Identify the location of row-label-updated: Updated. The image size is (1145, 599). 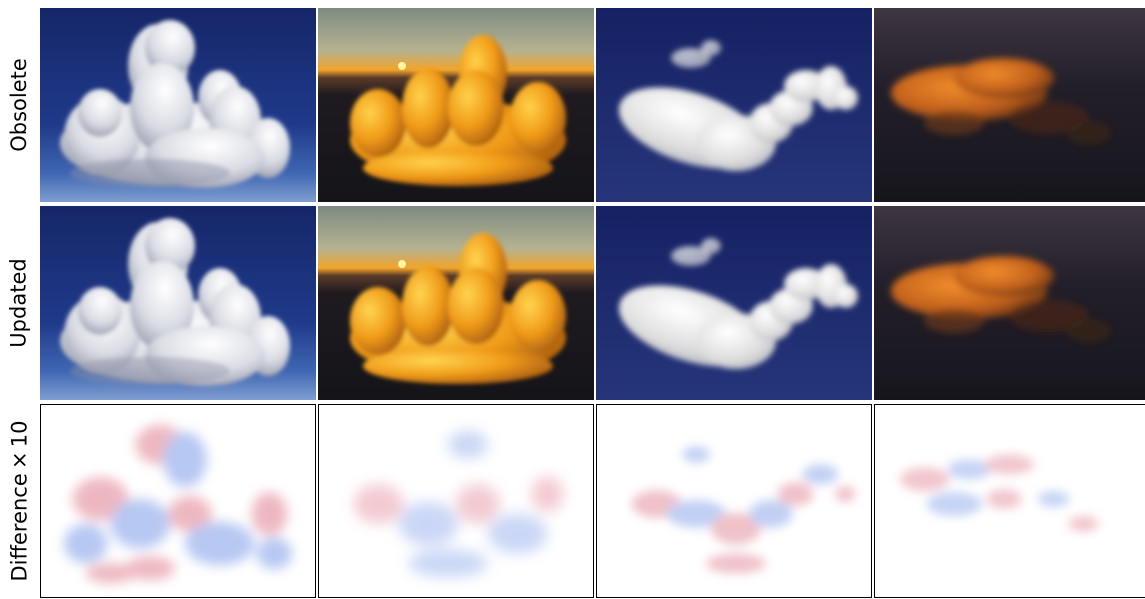
(19, 303).